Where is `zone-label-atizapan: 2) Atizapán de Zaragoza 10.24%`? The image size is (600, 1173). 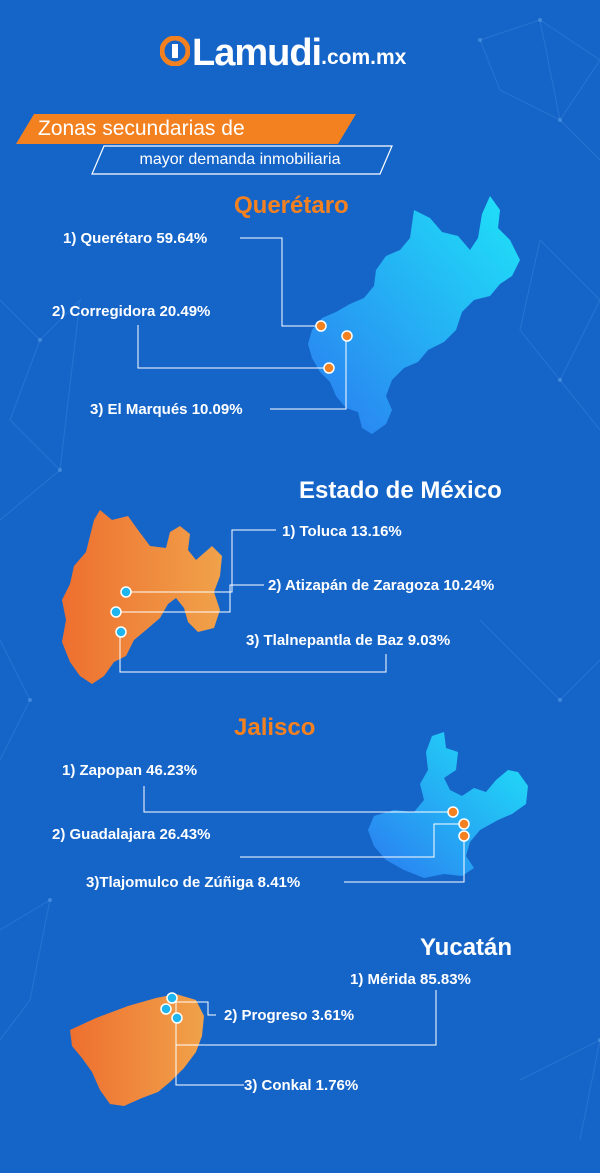
zone-label-atizapan: 2) Atizapán de Zaragoza 10.24% is located at coordinates (381, 585).